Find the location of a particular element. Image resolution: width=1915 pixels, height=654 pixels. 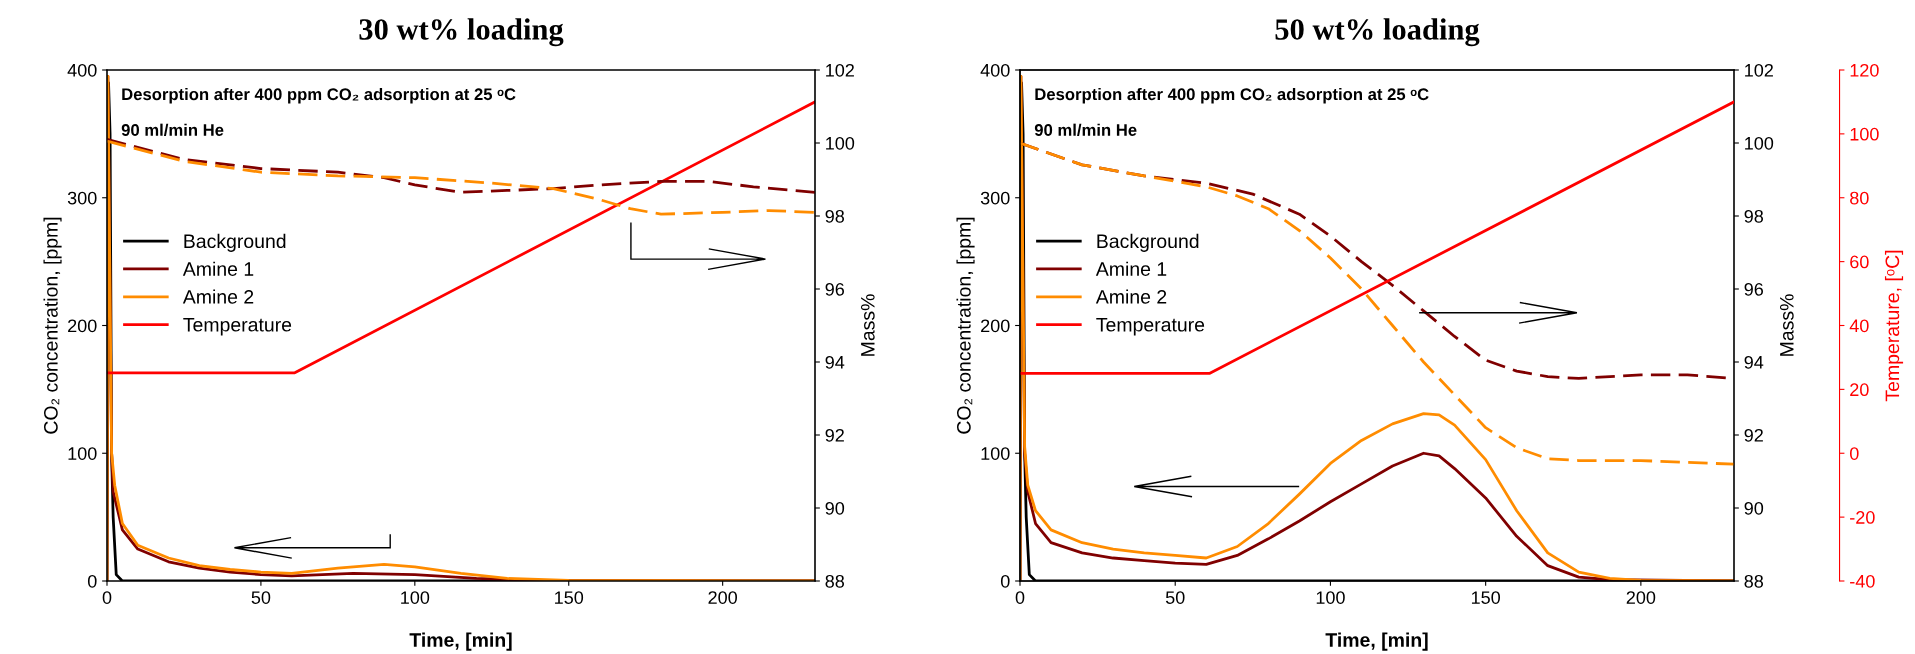

y3-tick-label: 20 is located at coordinates (1859, 390).